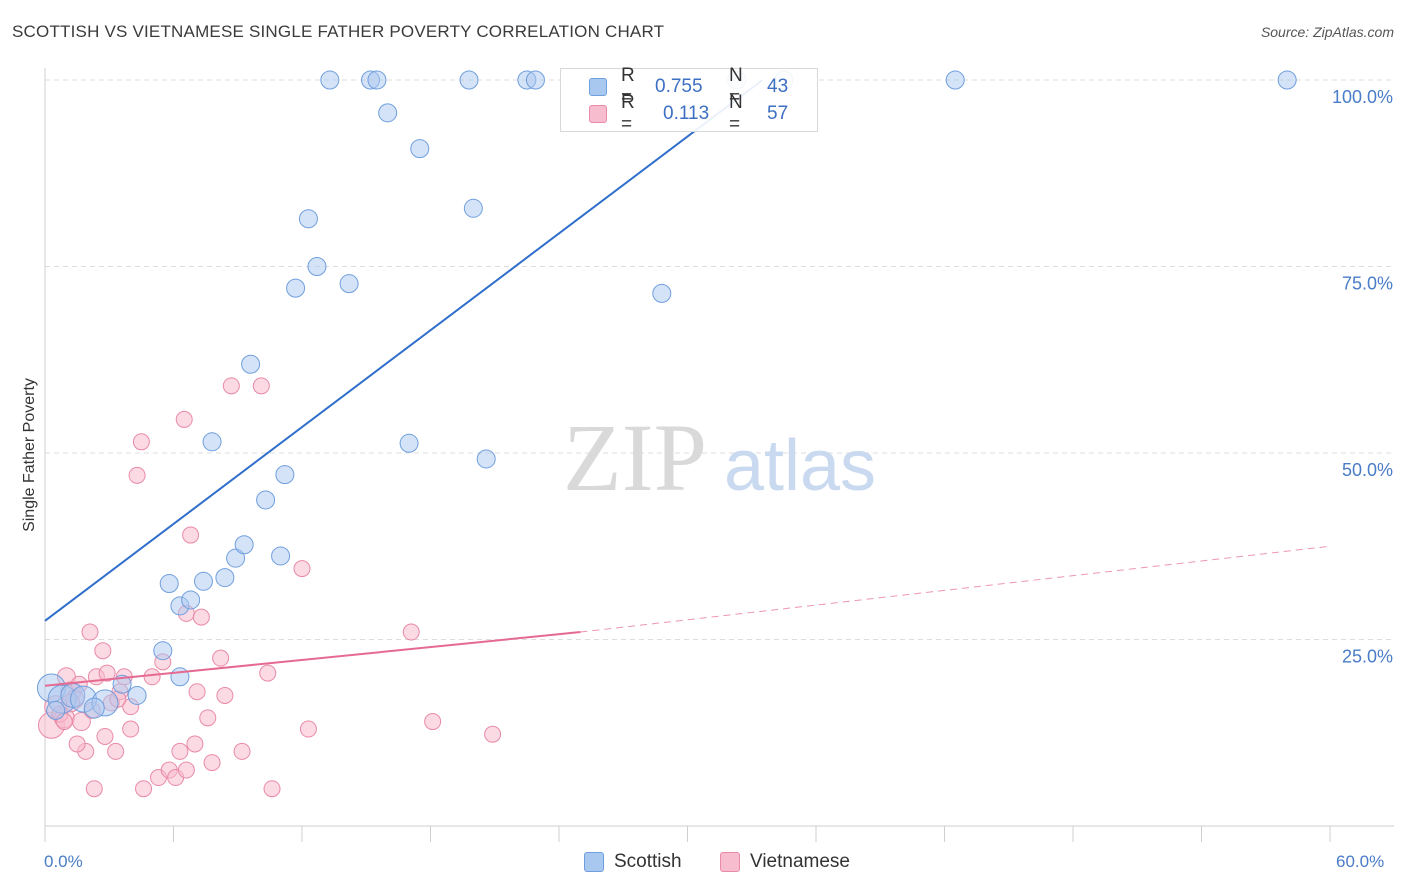 The width and height of the screenshot is (1406, 892). I want to click on watermark-zip: ZIP, so click(635, 457).